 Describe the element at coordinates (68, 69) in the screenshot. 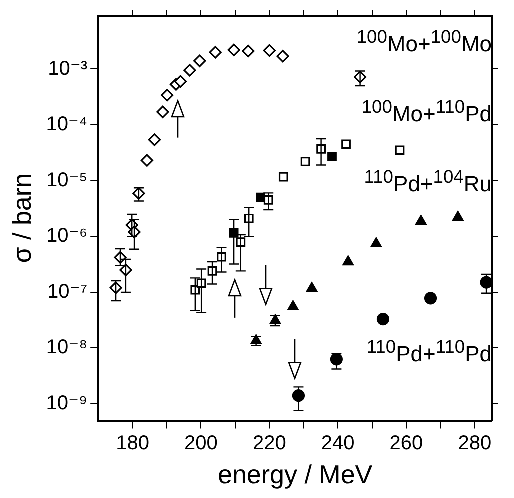

I see `y-tick-label: 10⁻³` at that location.